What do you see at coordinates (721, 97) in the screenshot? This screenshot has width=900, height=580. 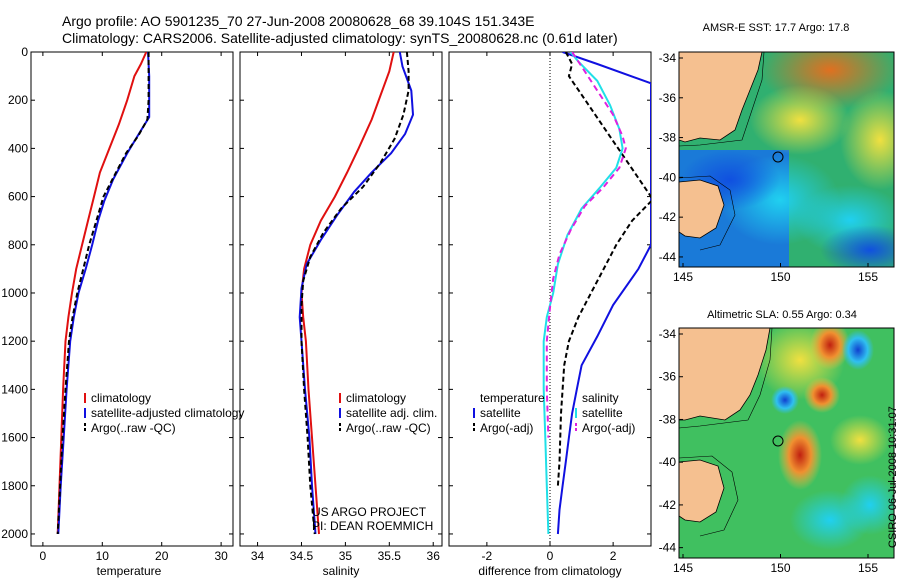 I see `sst-mainland` at bounding box center [721, 97].